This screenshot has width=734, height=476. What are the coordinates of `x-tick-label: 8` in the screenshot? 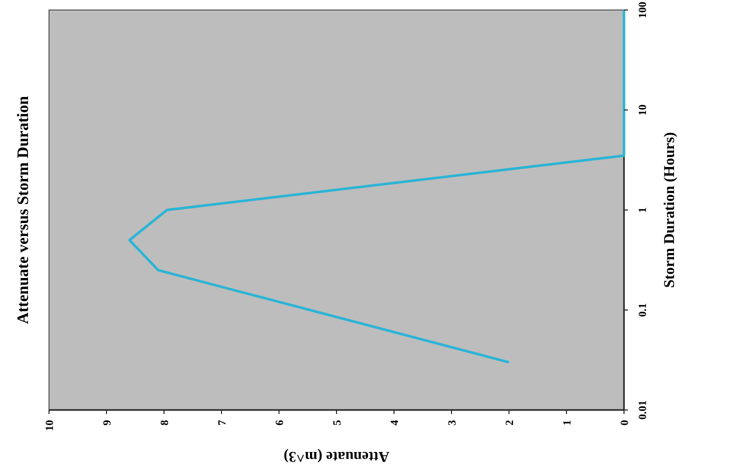 It's located at (165, 423).